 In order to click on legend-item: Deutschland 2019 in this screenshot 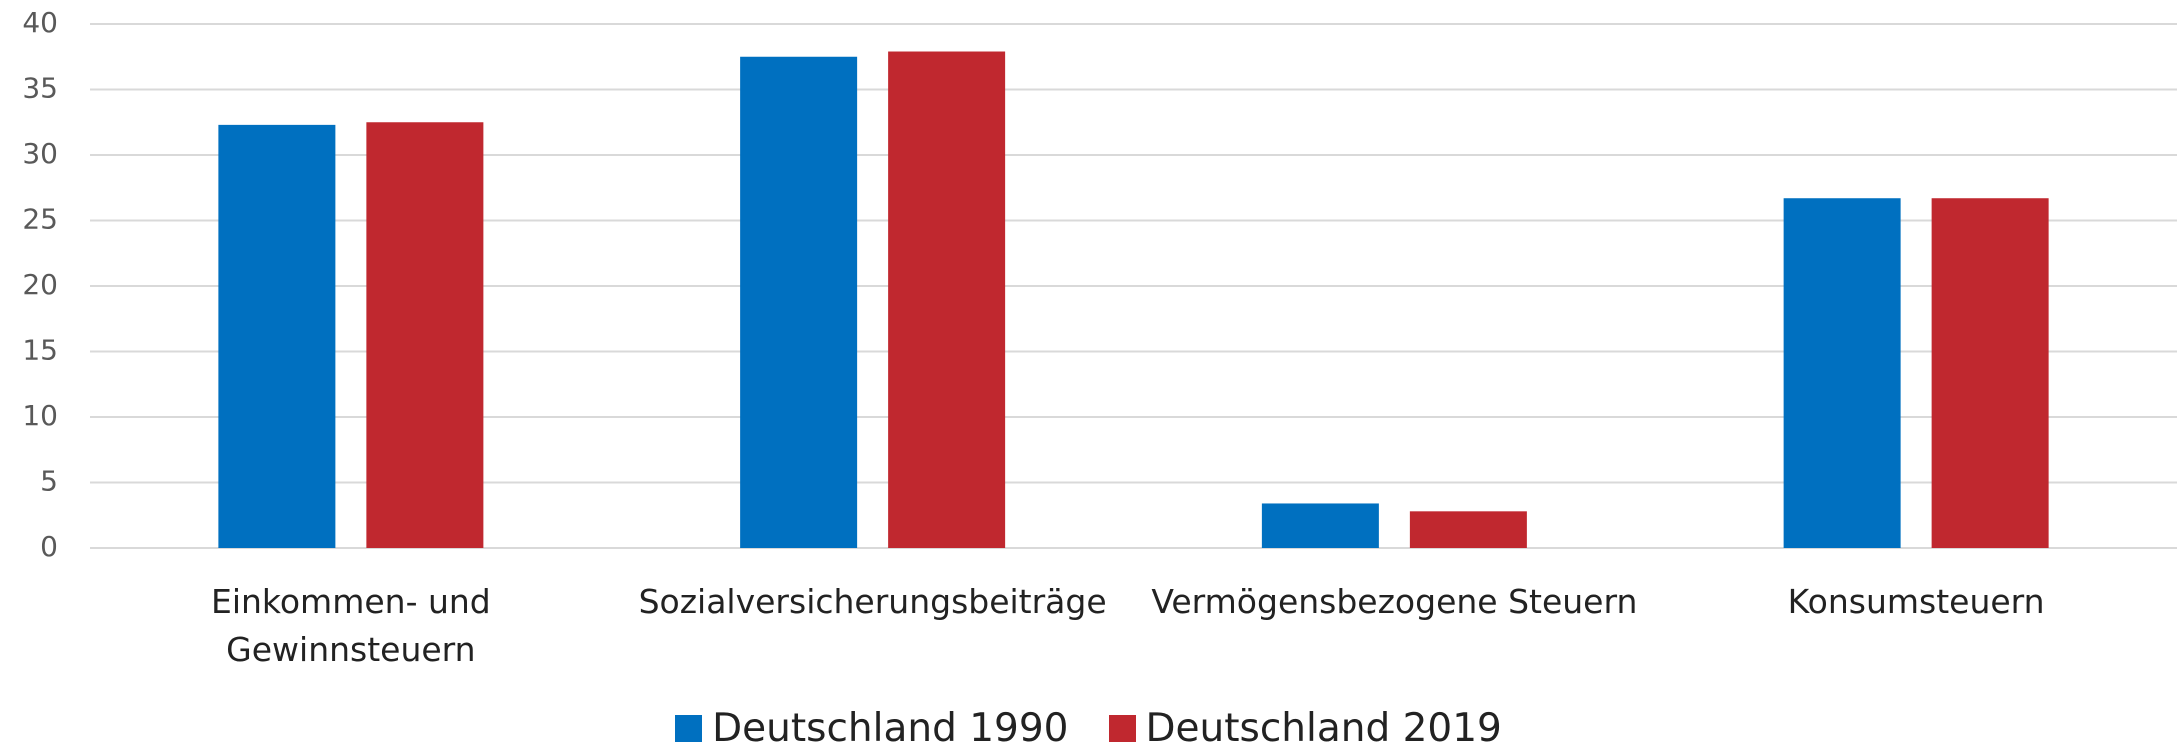, I will do `click(1305, 728)`.